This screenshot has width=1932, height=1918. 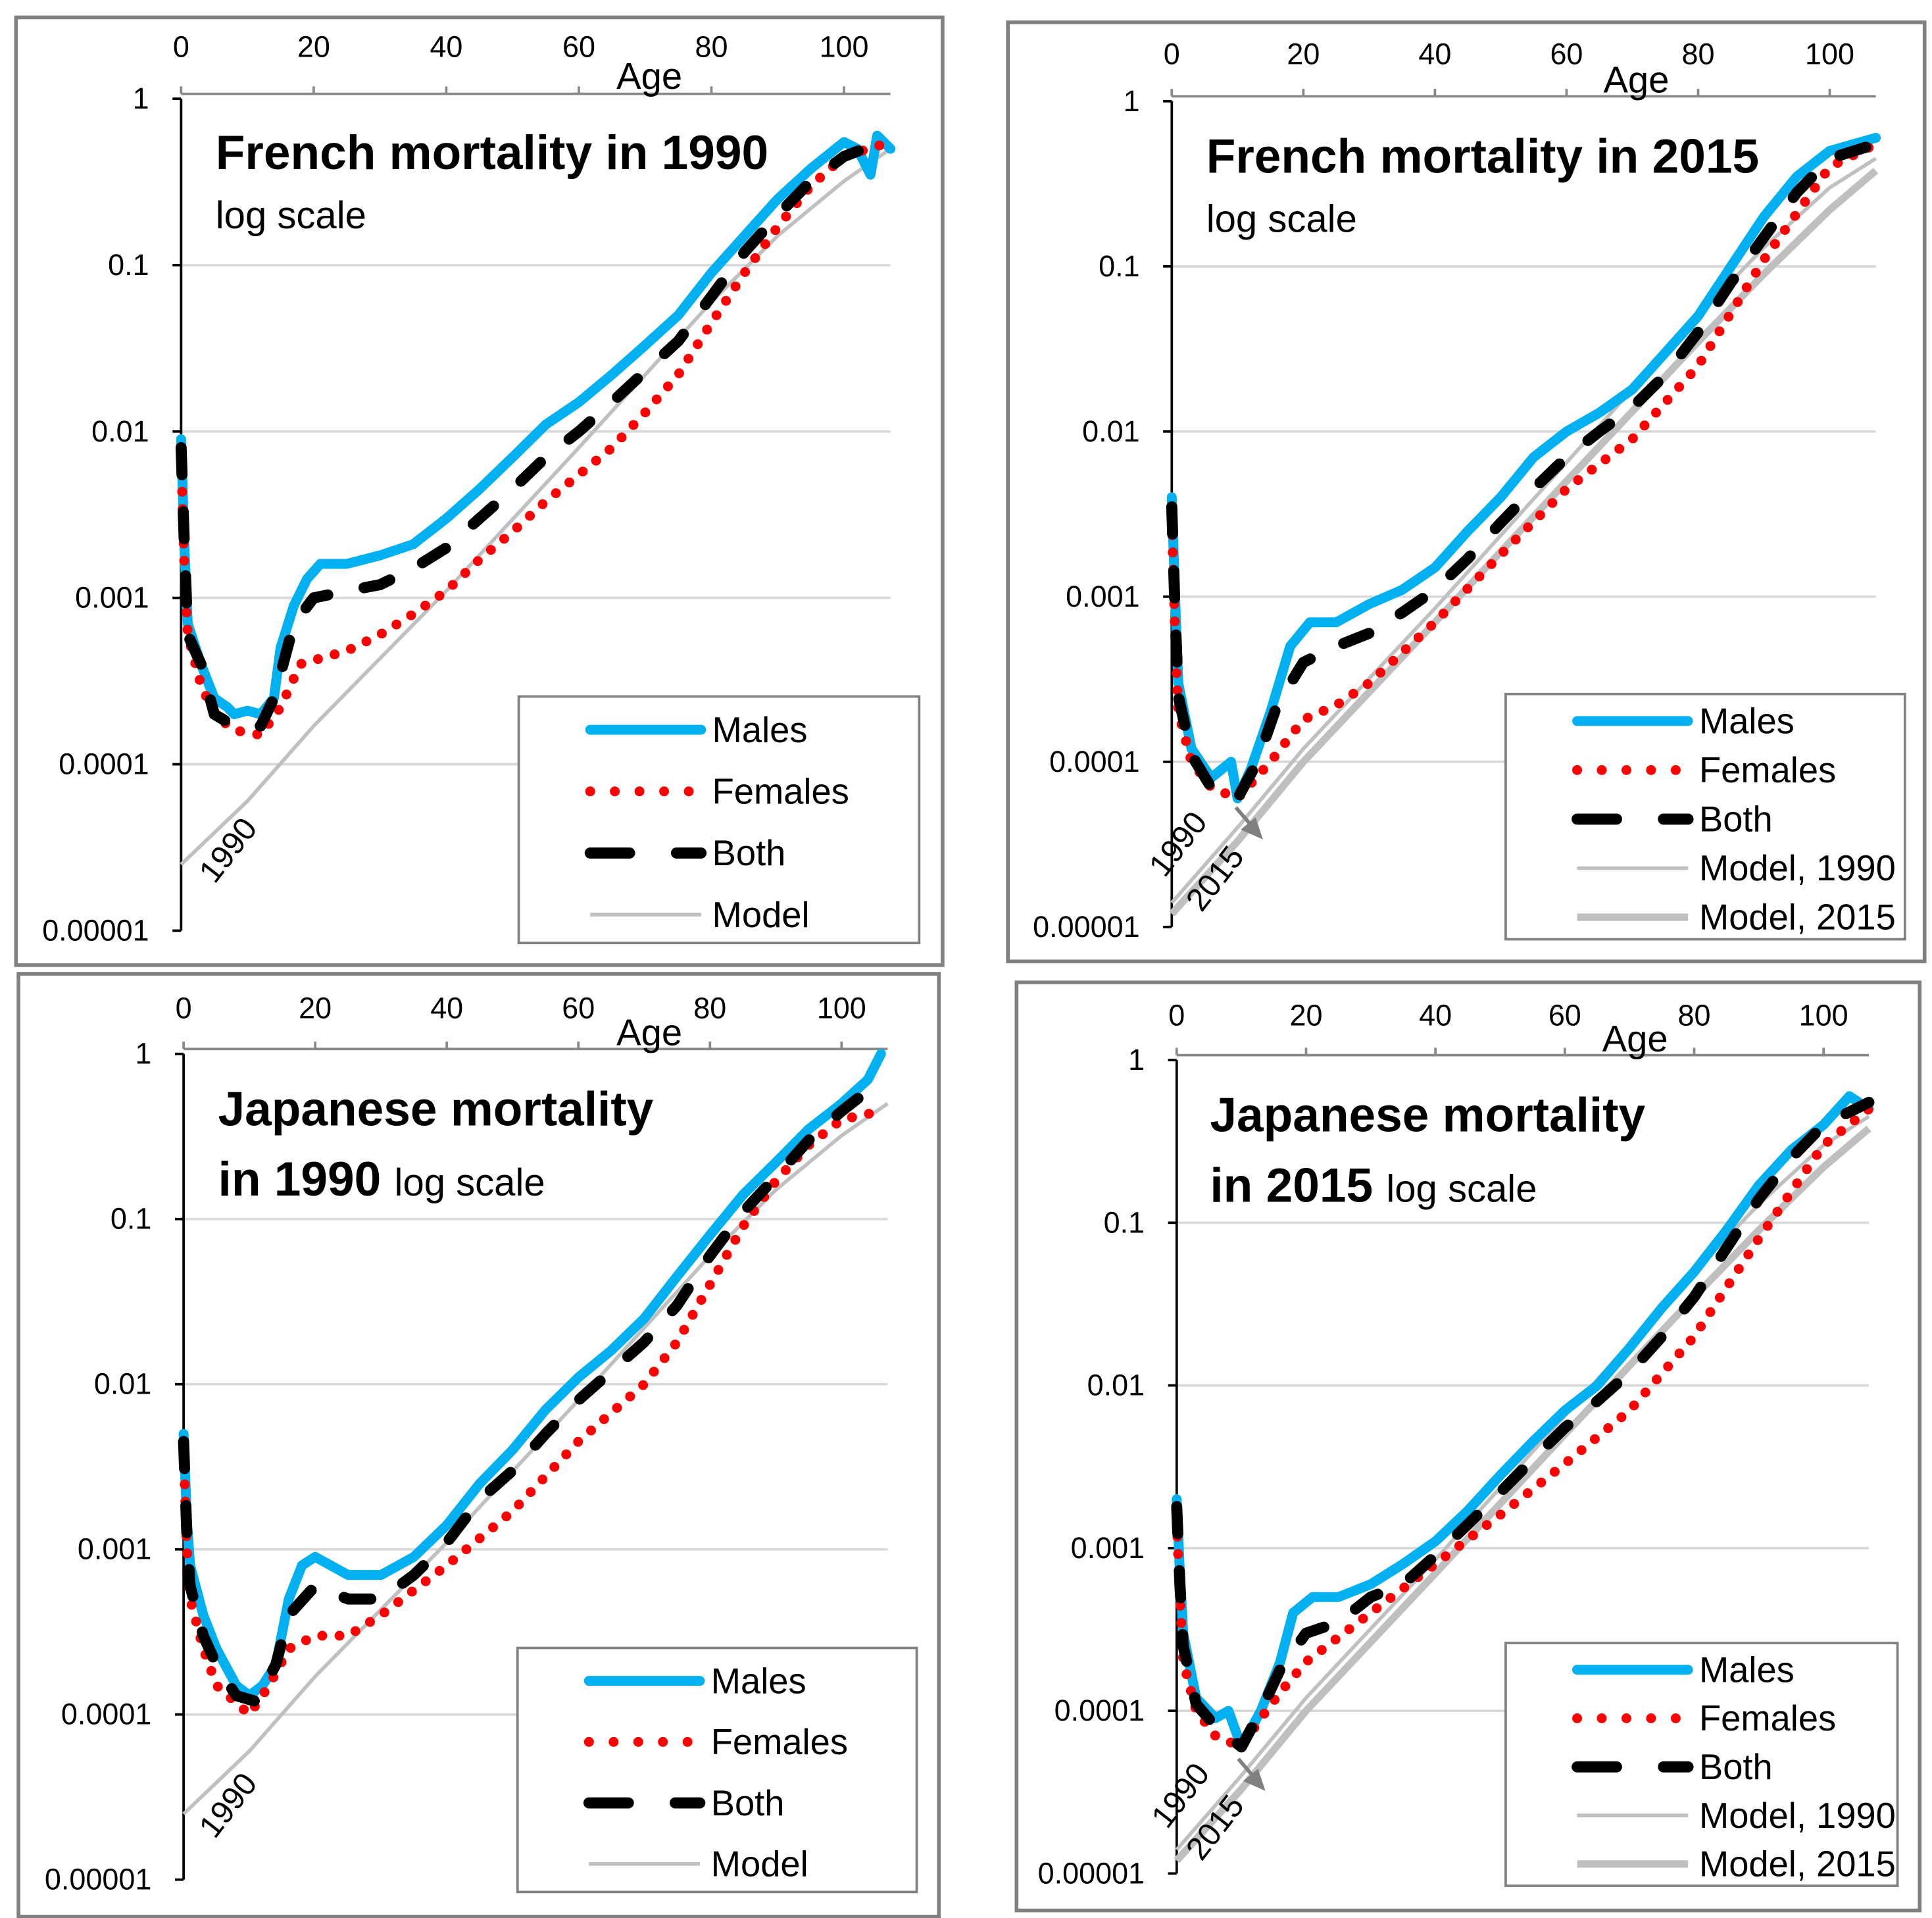 I want to click on chart-title-line2: in 2015 log scale, so click(x=1373, y=1185).